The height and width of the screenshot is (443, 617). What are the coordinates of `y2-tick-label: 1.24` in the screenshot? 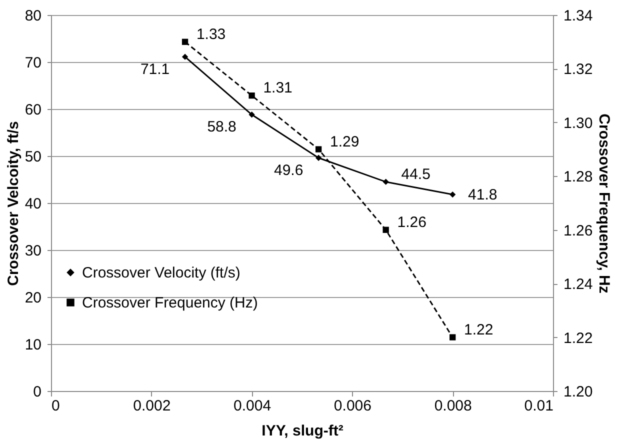 It's located at (578, 285).